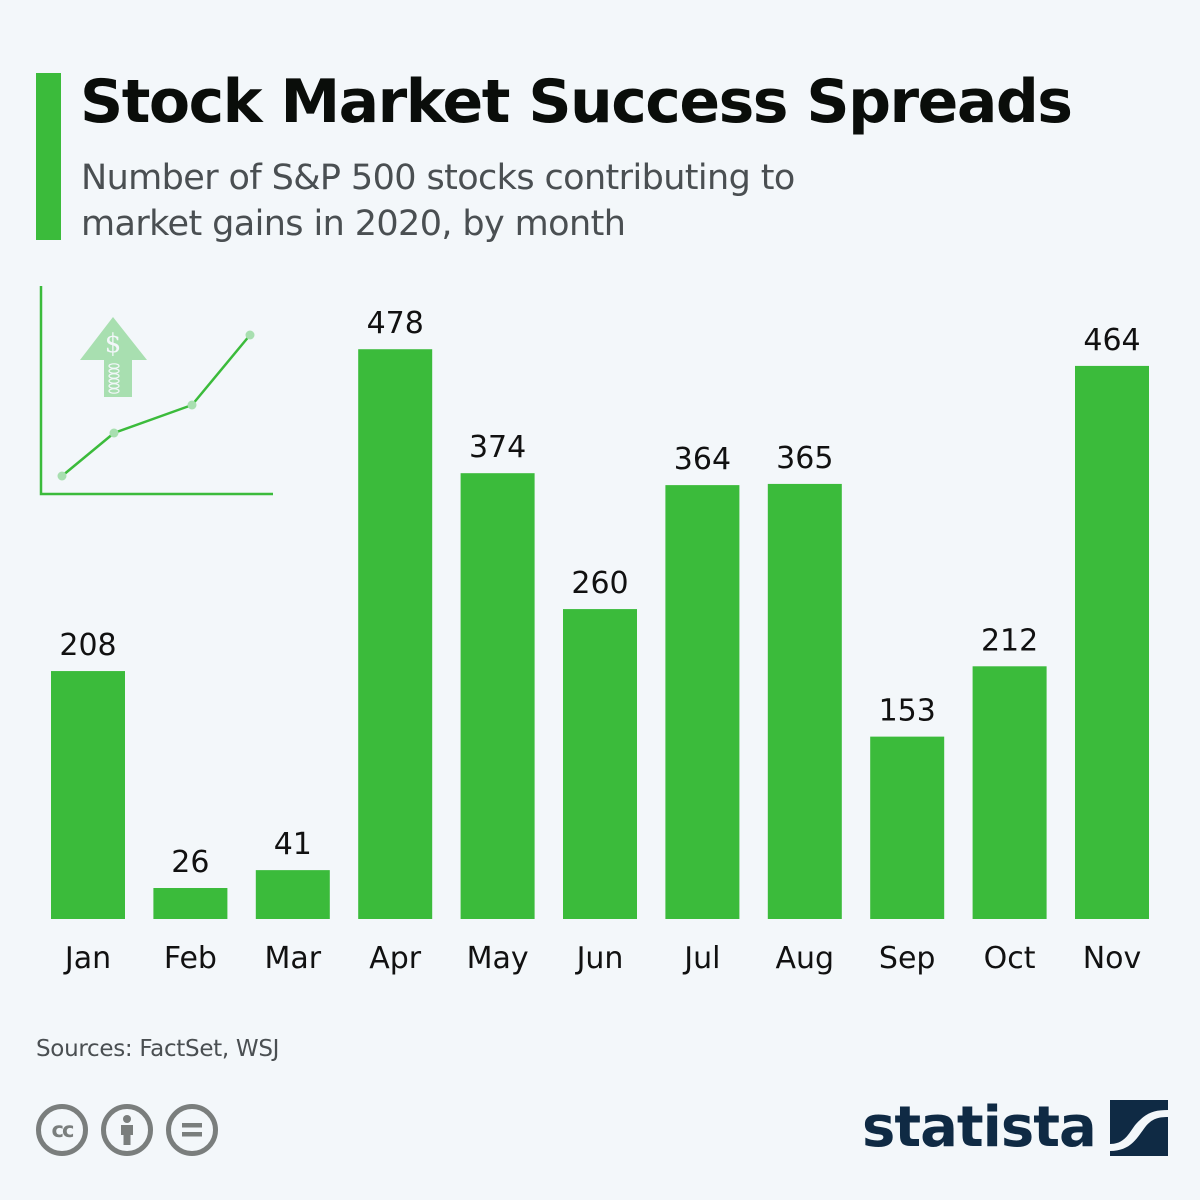 This screenshot has width=1200, height=1200. What do you see at coordinates (979, 1127) in the screenshot?
I see `logo-text: statista` at bounding box center [979, 1127].